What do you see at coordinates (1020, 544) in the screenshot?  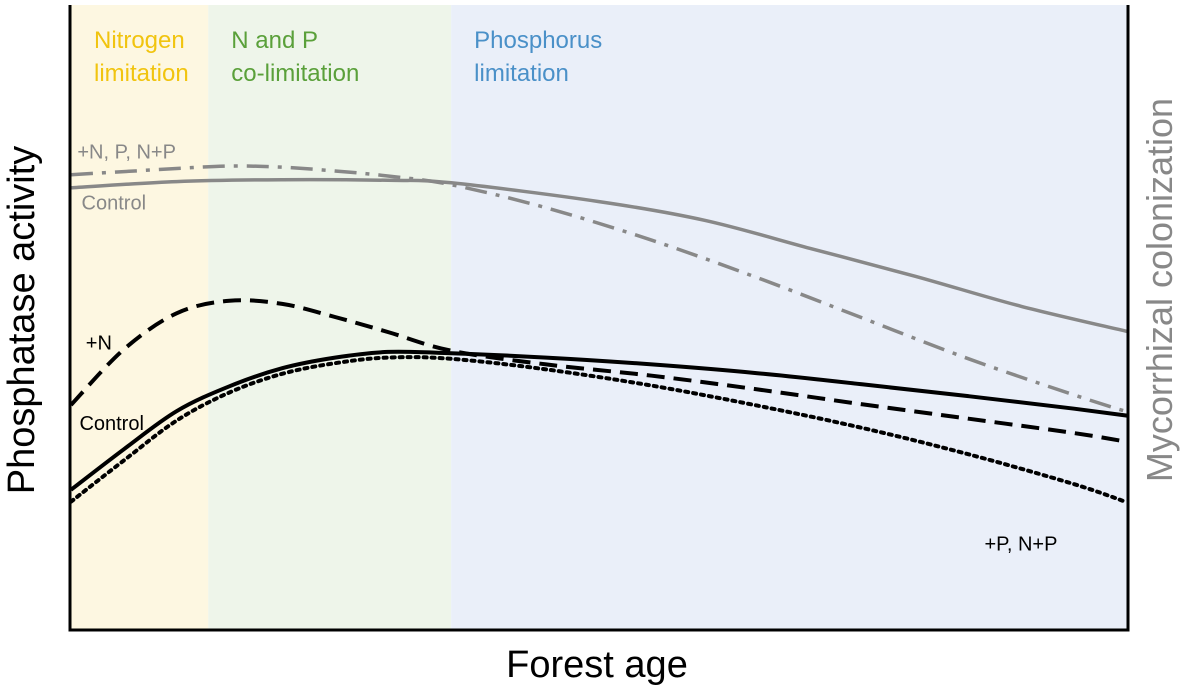 I see `series-label-pa-plusP: +P, N+P` at bounding box center [1020, 544].